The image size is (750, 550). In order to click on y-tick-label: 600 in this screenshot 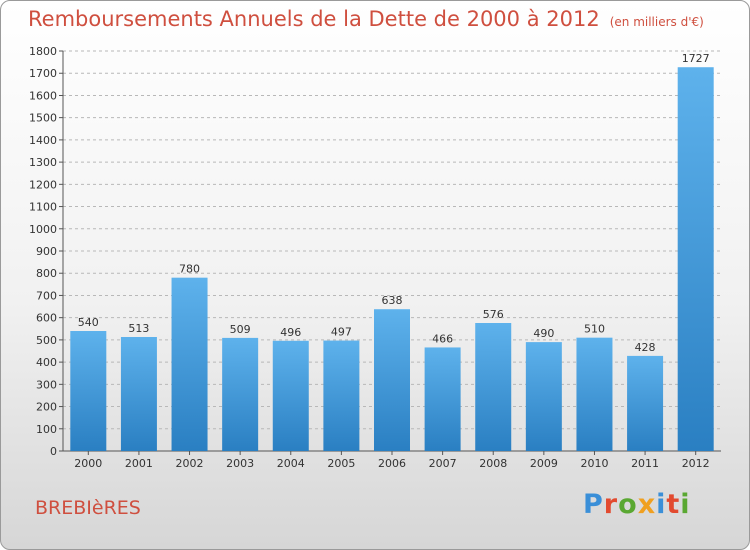, I will do `click(46, 318)`.